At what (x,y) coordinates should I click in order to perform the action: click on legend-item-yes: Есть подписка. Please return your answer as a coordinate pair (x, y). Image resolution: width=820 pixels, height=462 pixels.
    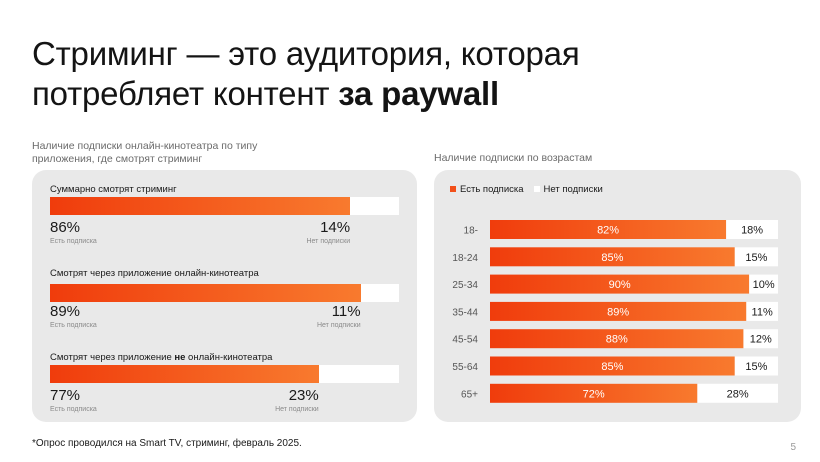
    Looking at the image, I should click on (487, 189).